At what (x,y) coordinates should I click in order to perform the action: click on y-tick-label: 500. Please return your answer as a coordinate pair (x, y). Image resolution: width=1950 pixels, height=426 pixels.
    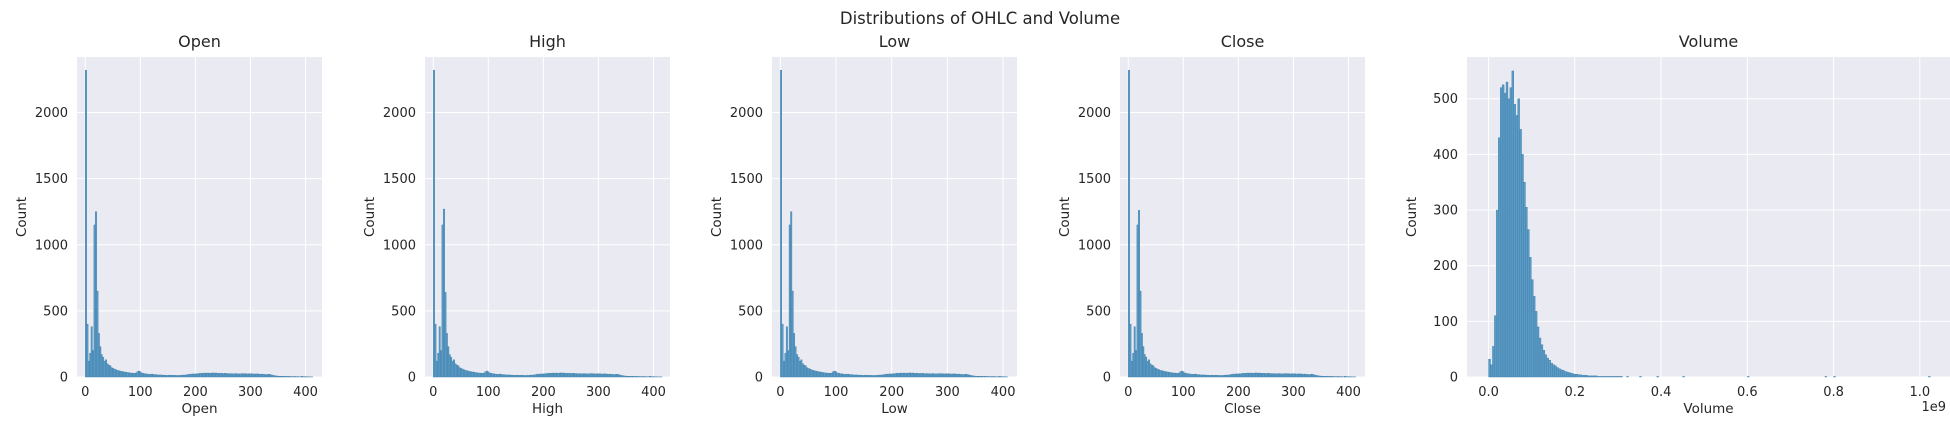
    Looking at the image, I should click on (55, 311).